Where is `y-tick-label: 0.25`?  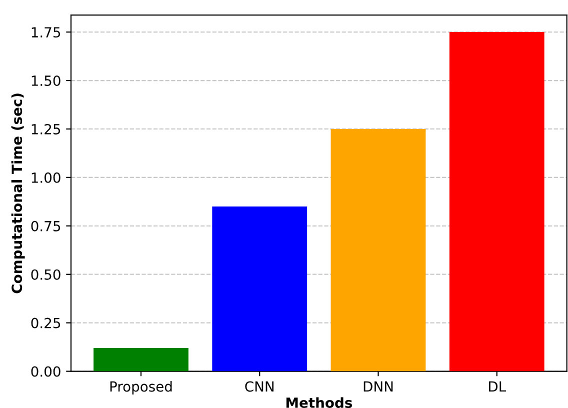 y-tick-label: 0.25 is located at coordinates (45, 323).